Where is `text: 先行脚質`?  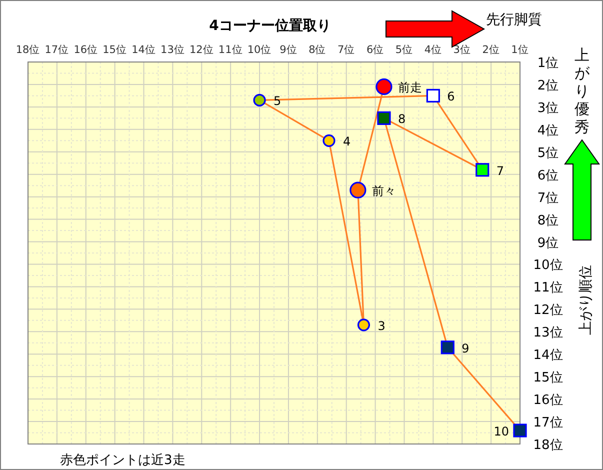
text: 先行脚質 is located at coordinates (514, 20).